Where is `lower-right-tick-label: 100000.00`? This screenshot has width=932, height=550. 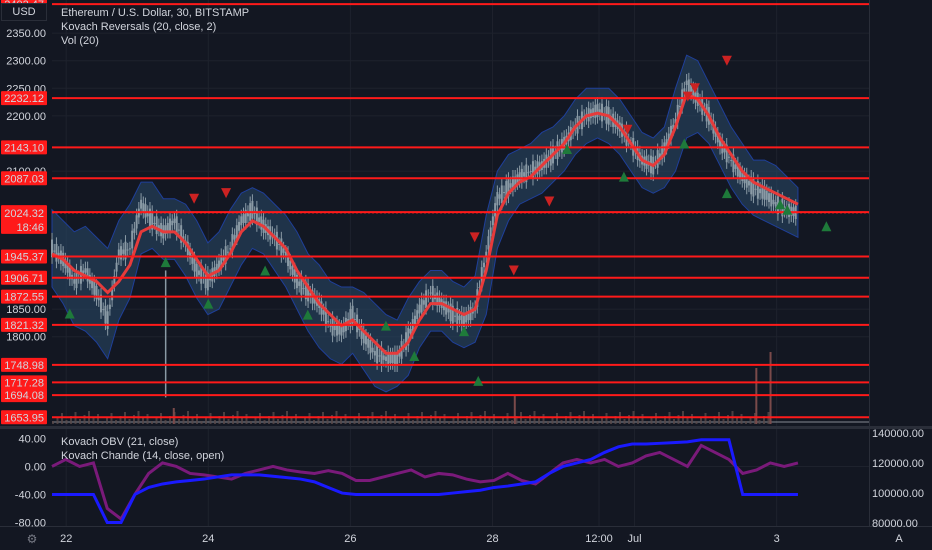 lower-right-tick-label: 100000.00 is located at coordinates (898, 494).